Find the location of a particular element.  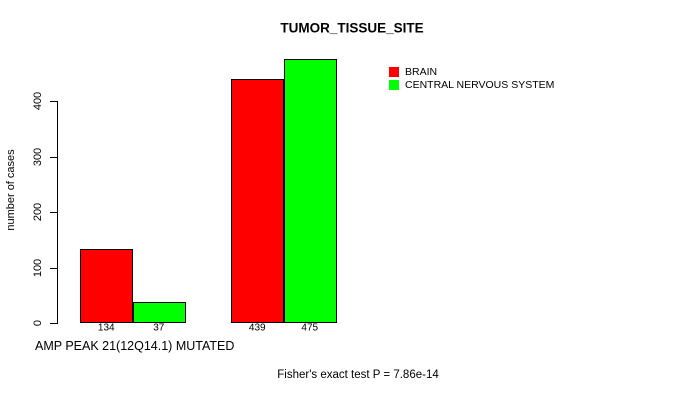

y-tick-label: 0 is located at coordinates (38, 323).